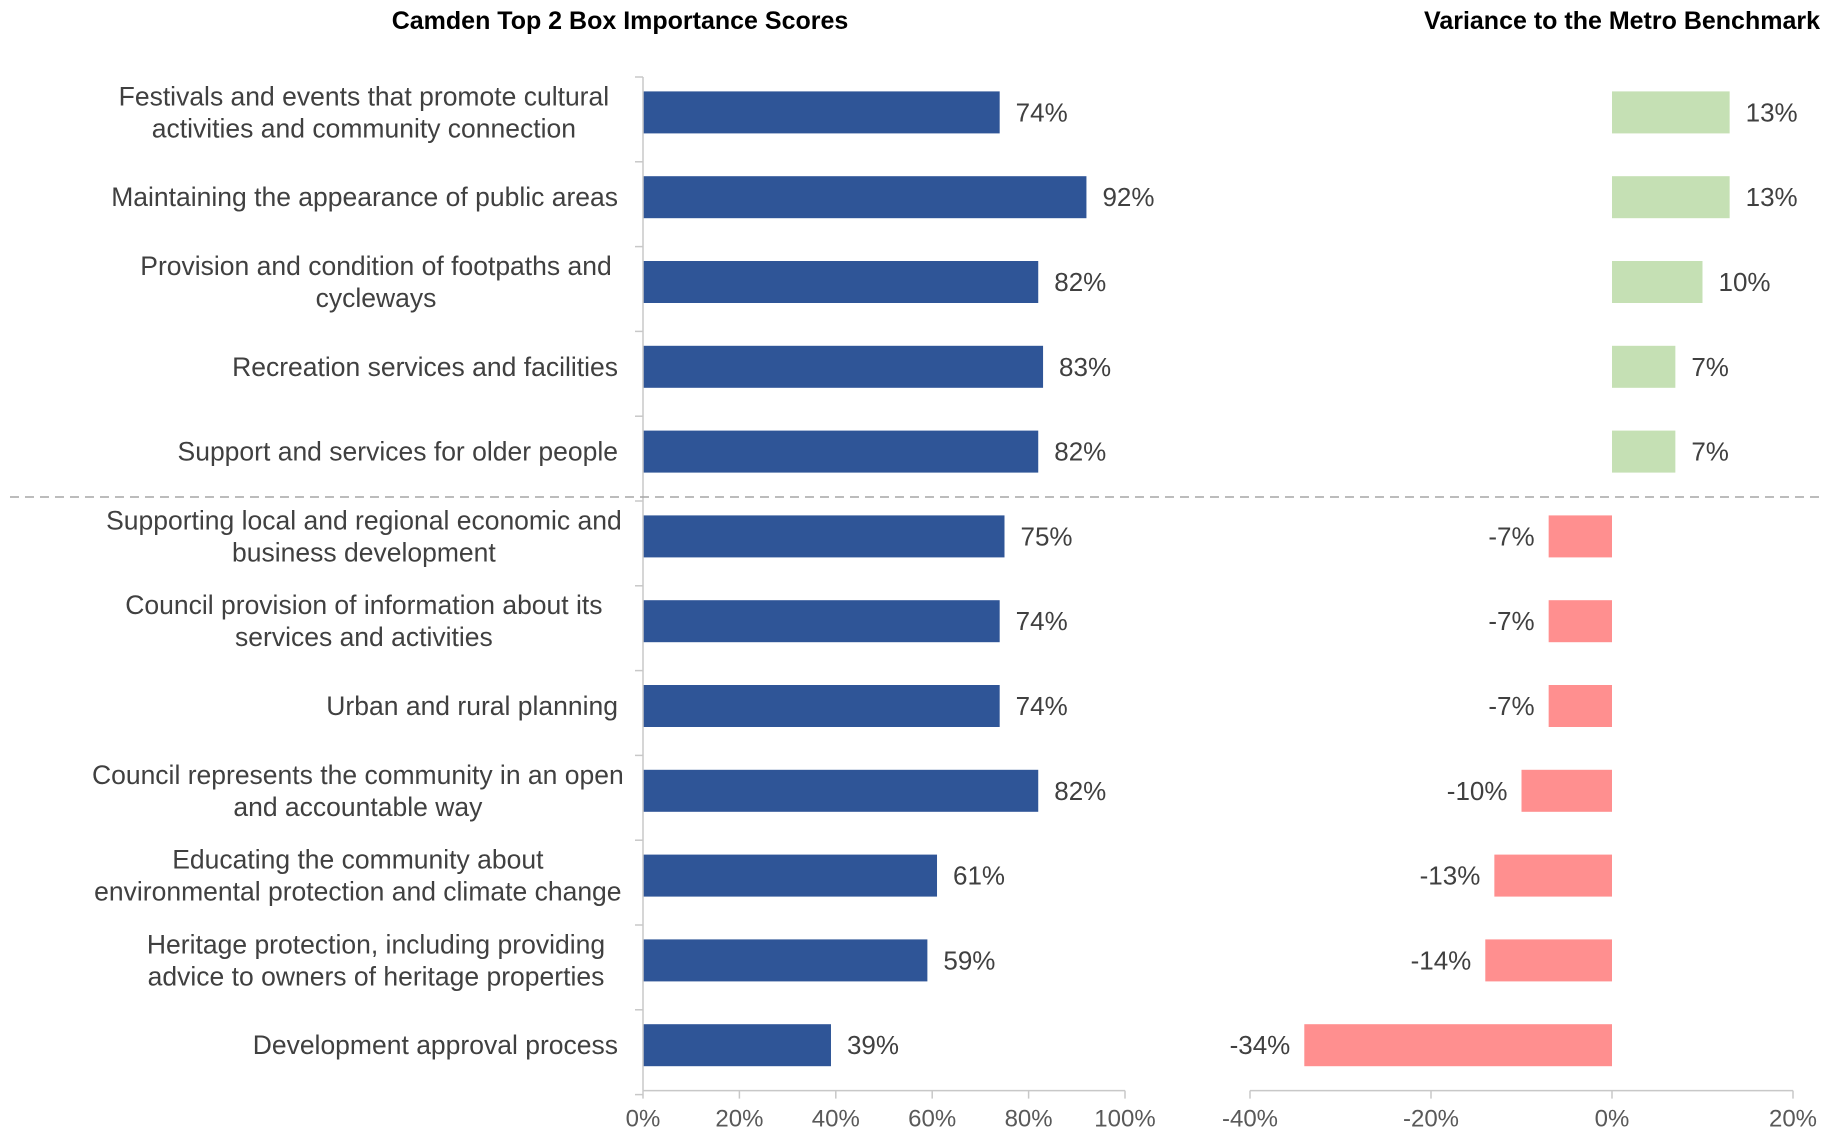 This screenshot has width=1831, height=1139. Describe the element at coordinates (376, 298) in the screenshot. I see `category-label-line: cycleways` at that location.